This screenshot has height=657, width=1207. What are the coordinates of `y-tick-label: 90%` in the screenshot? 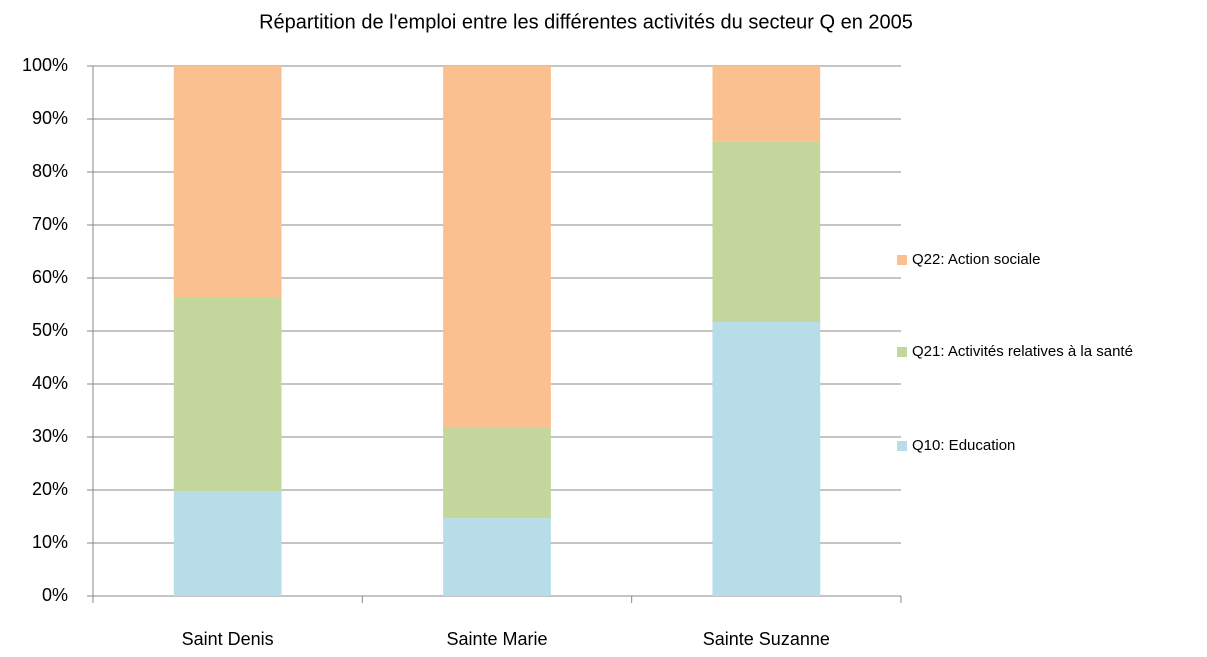 It's located at (50, 118).